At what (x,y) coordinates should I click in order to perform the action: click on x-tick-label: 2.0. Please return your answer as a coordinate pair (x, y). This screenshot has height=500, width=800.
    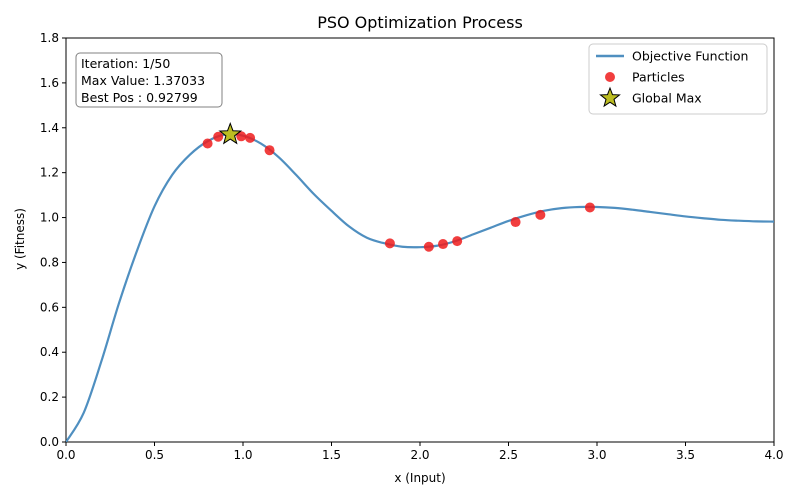
    Looking at the image, I should click on (419, 455).